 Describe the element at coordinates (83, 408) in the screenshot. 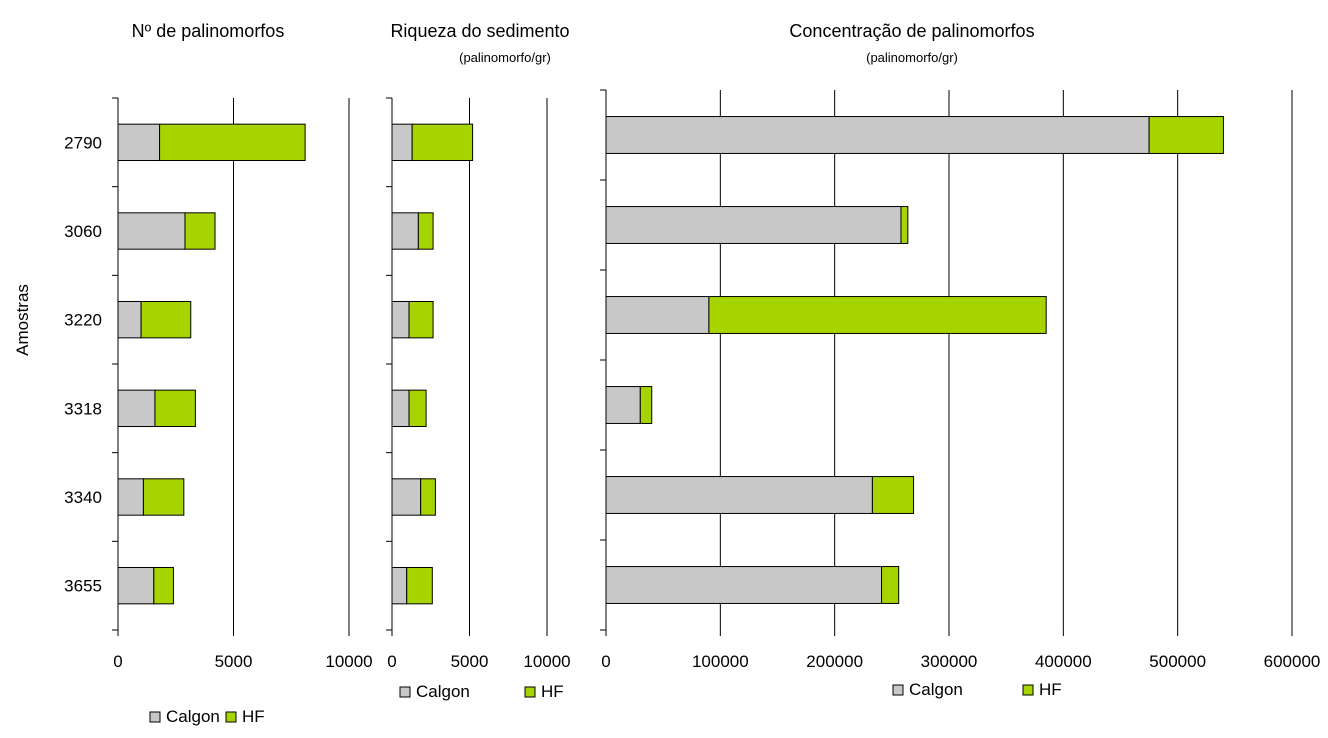

I see `category-label: 3318` at that location.